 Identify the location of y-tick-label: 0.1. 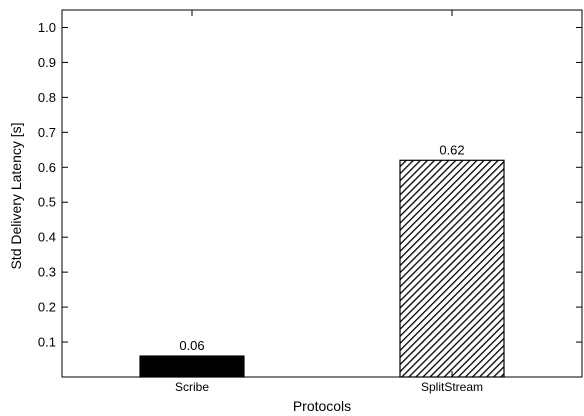
(47, 342).